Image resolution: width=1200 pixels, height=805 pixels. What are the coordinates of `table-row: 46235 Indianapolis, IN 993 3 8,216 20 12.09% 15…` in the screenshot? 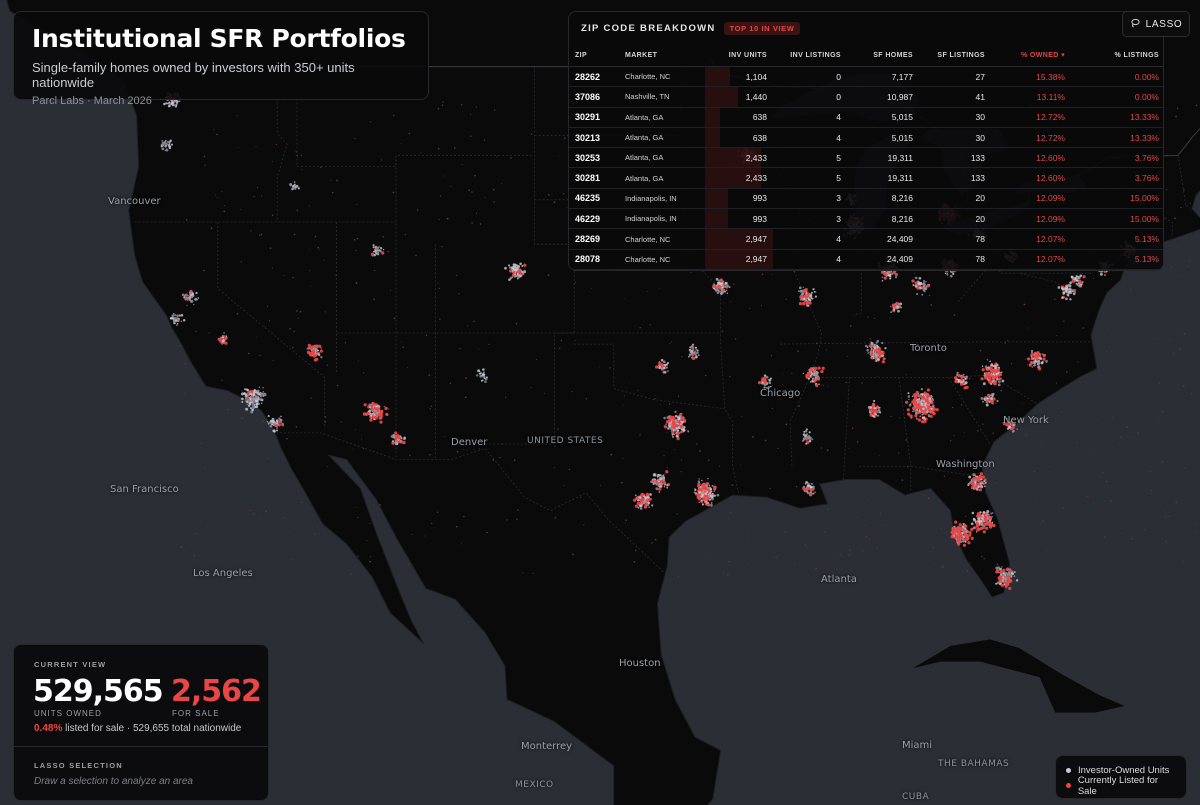 It's located at (866, 199).